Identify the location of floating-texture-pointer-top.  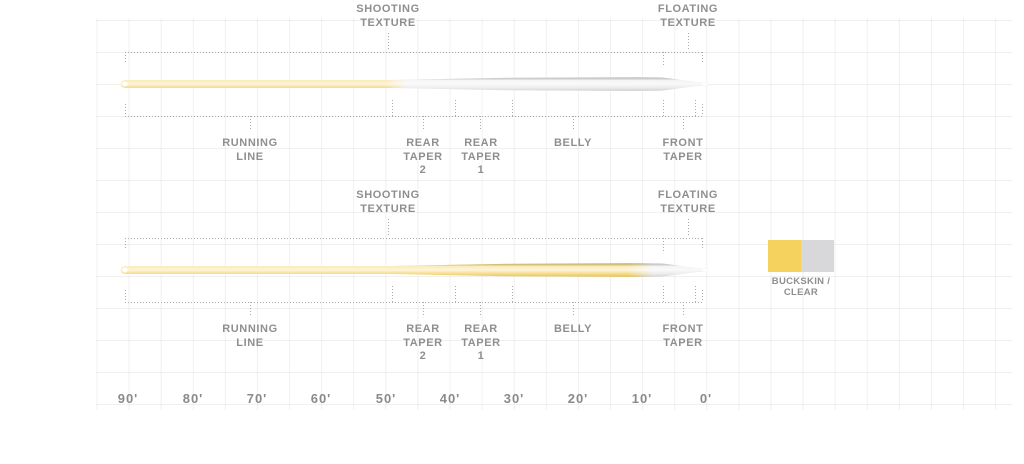
(688, 42).